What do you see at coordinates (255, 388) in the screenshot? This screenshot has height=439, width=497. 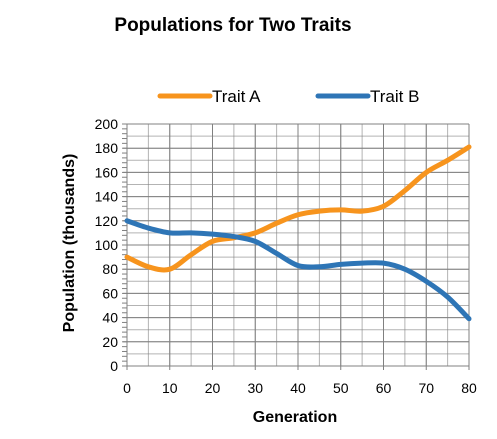 I see `x-tick-label: 30` at bounding box center [255, 388].